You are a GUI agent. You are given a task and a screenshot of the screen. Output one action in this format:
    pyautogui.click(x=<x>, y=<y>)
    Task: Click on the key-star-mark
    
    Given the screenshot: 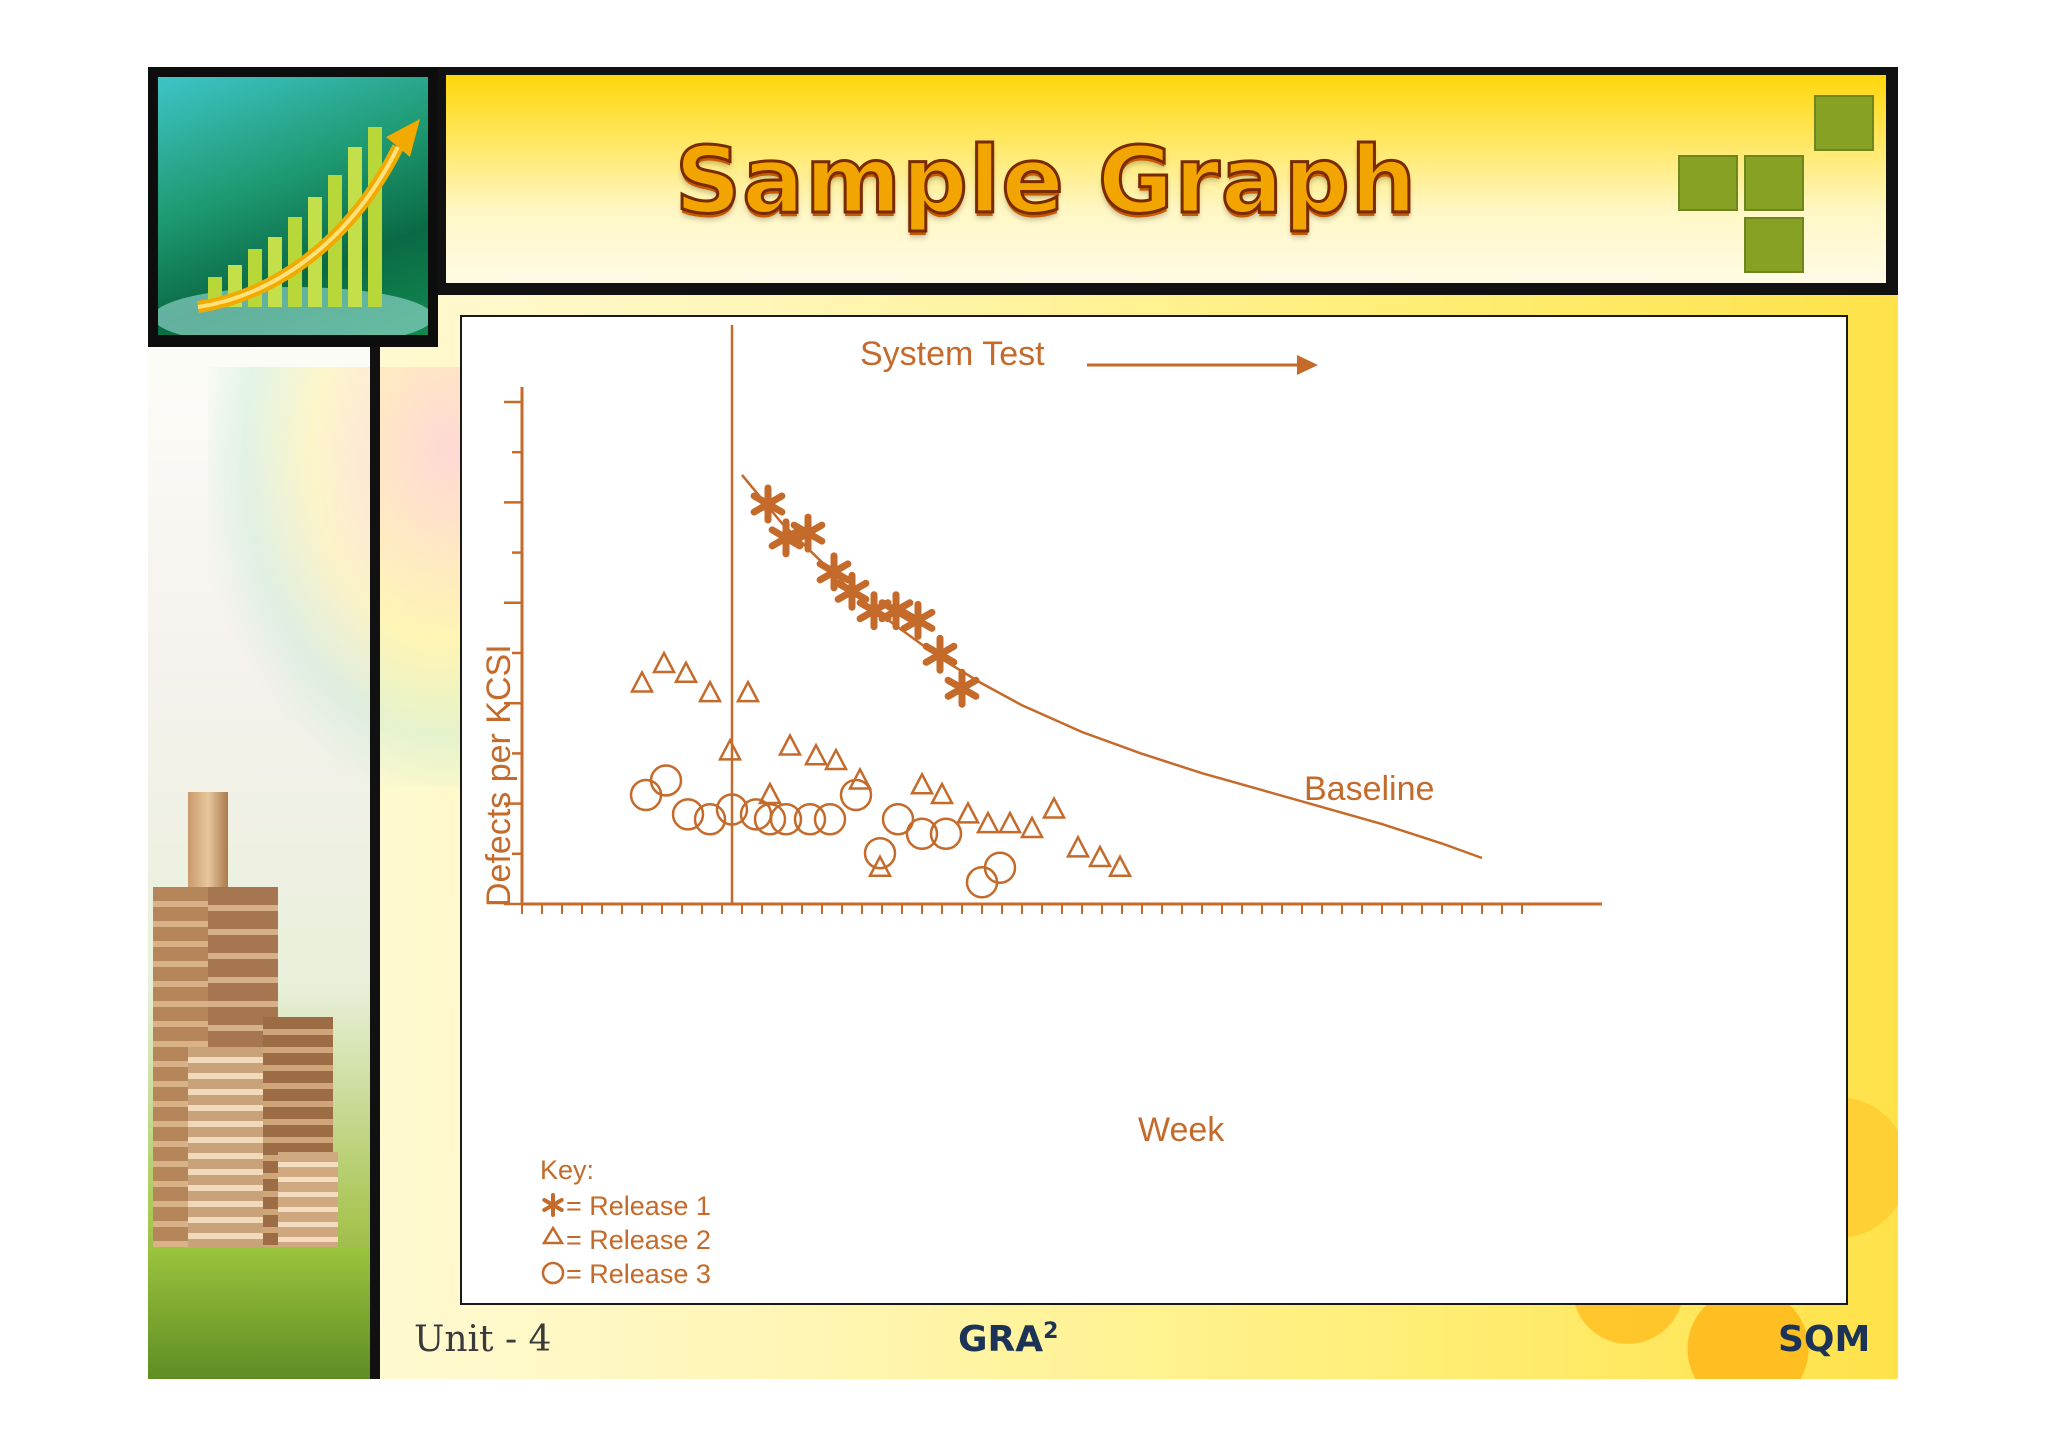 What is the action you would take?
    pyautogui.click(x=553, y=1205)
    